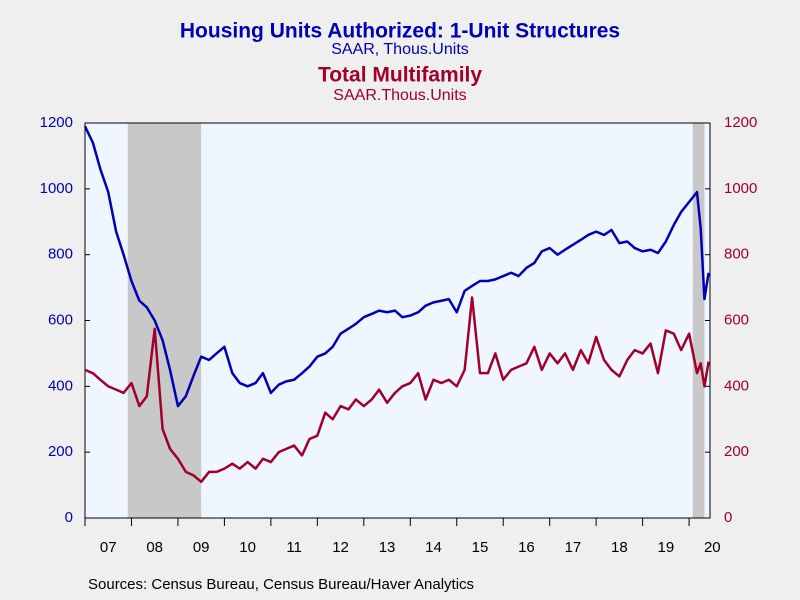  I want to click on y-tick-label: 200, so click(60, 451).